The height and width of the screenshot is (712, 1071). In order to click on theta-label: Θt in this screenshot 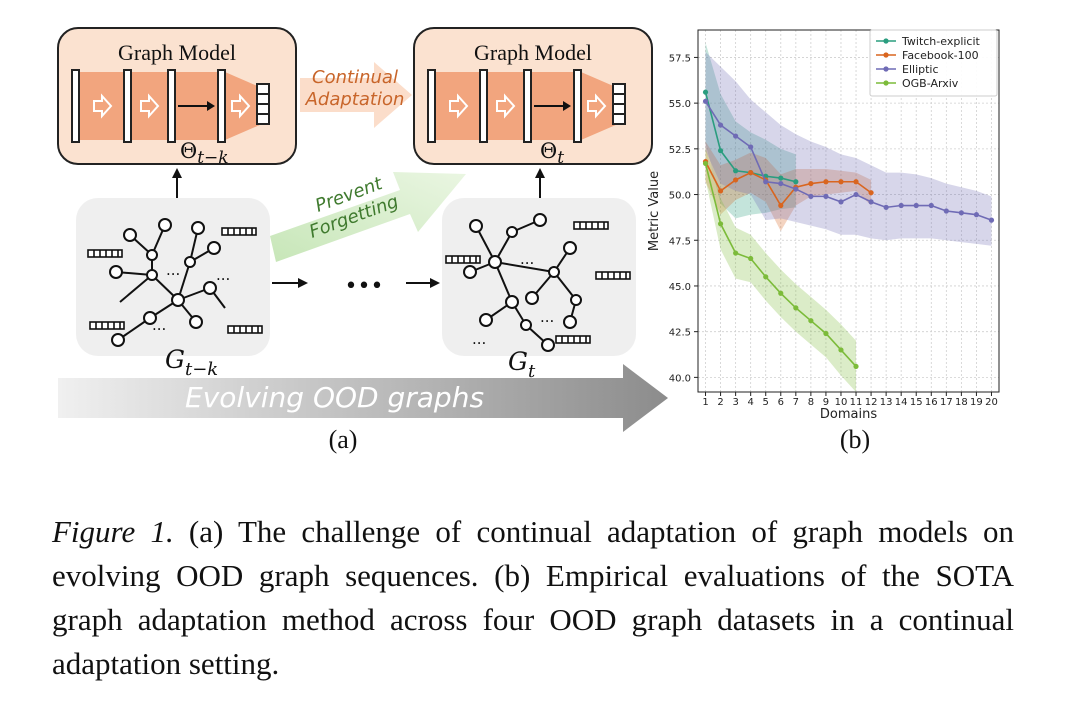, I will do `click(552, 153)`.